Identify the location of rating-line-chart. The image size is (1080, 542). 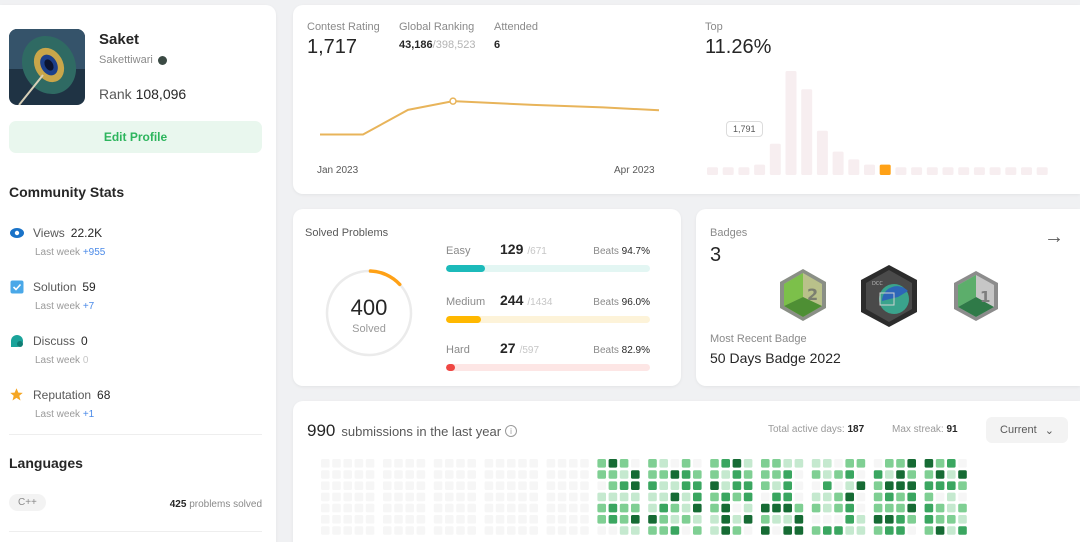
(493, 99).